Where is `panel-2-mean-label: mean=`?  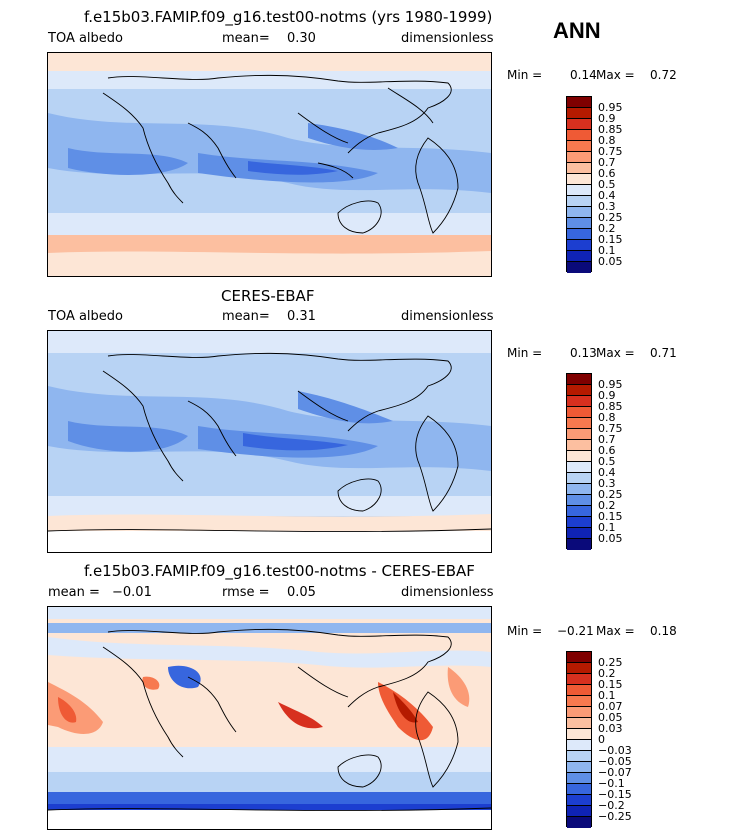
panel-2-mean-label: mean= is located at coordinates (246, 316).